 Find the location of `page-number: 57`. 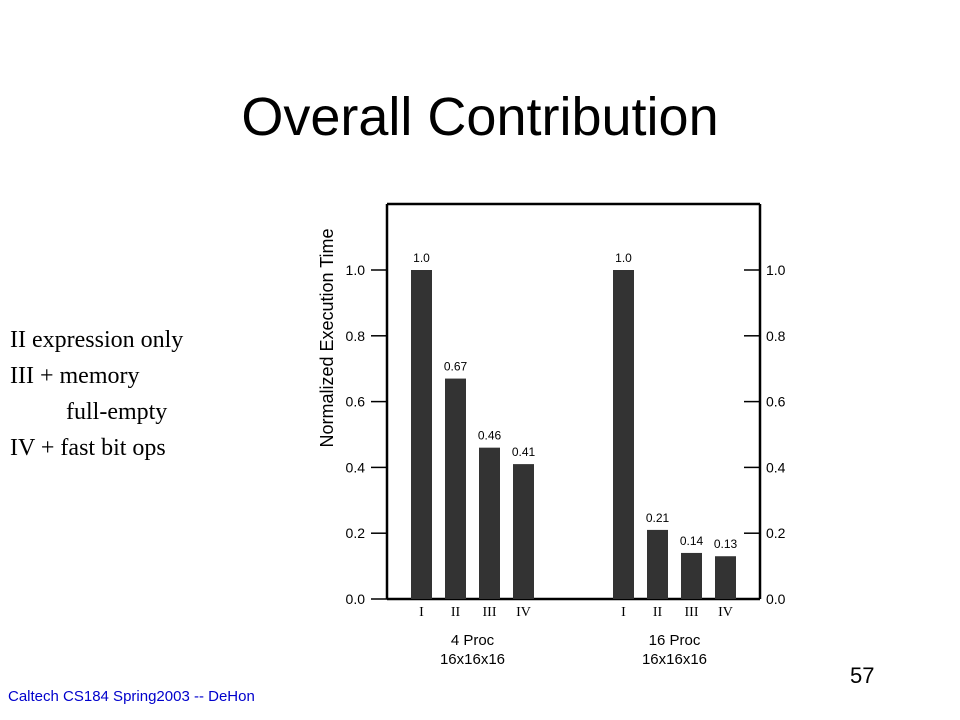

page-number: 57 is located at coordinates (862, 675).